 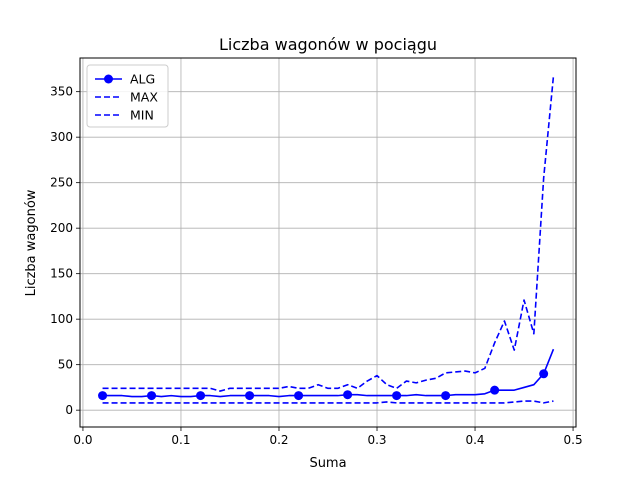 I want to click on x-tick-label: 0.3, so click(x=376, y=440).